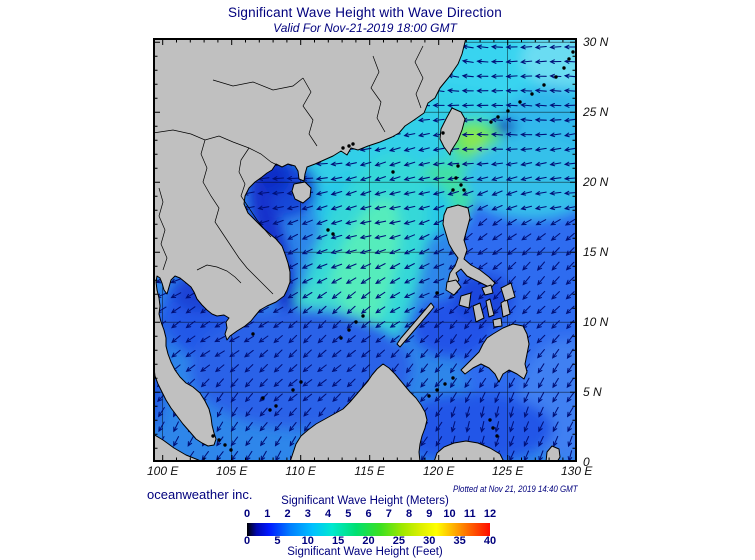 This screenshot has height=560, width=755. What do you see at coordinates (338, 541) in the screenshot?
I see `legend-feet-tick: 15` at bounding box center [338, 541].